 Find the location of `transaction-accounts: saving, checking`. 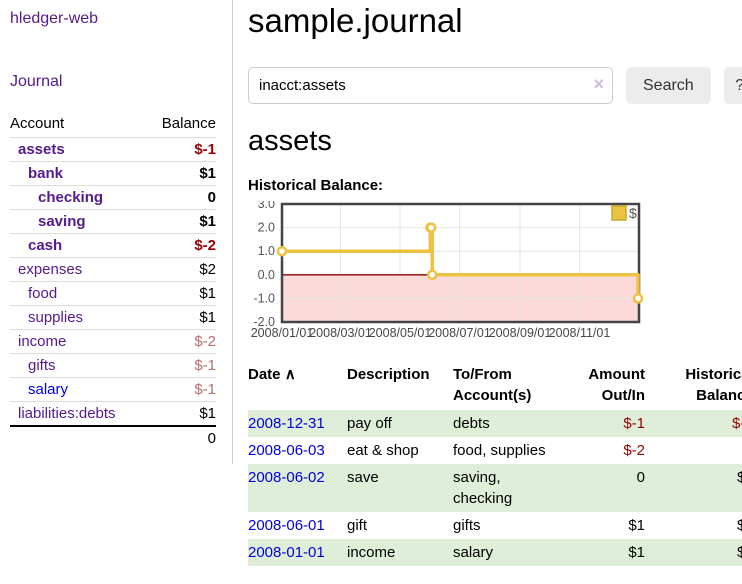

transaction-accounts: saving, checking is located at coordinates (483, 488).